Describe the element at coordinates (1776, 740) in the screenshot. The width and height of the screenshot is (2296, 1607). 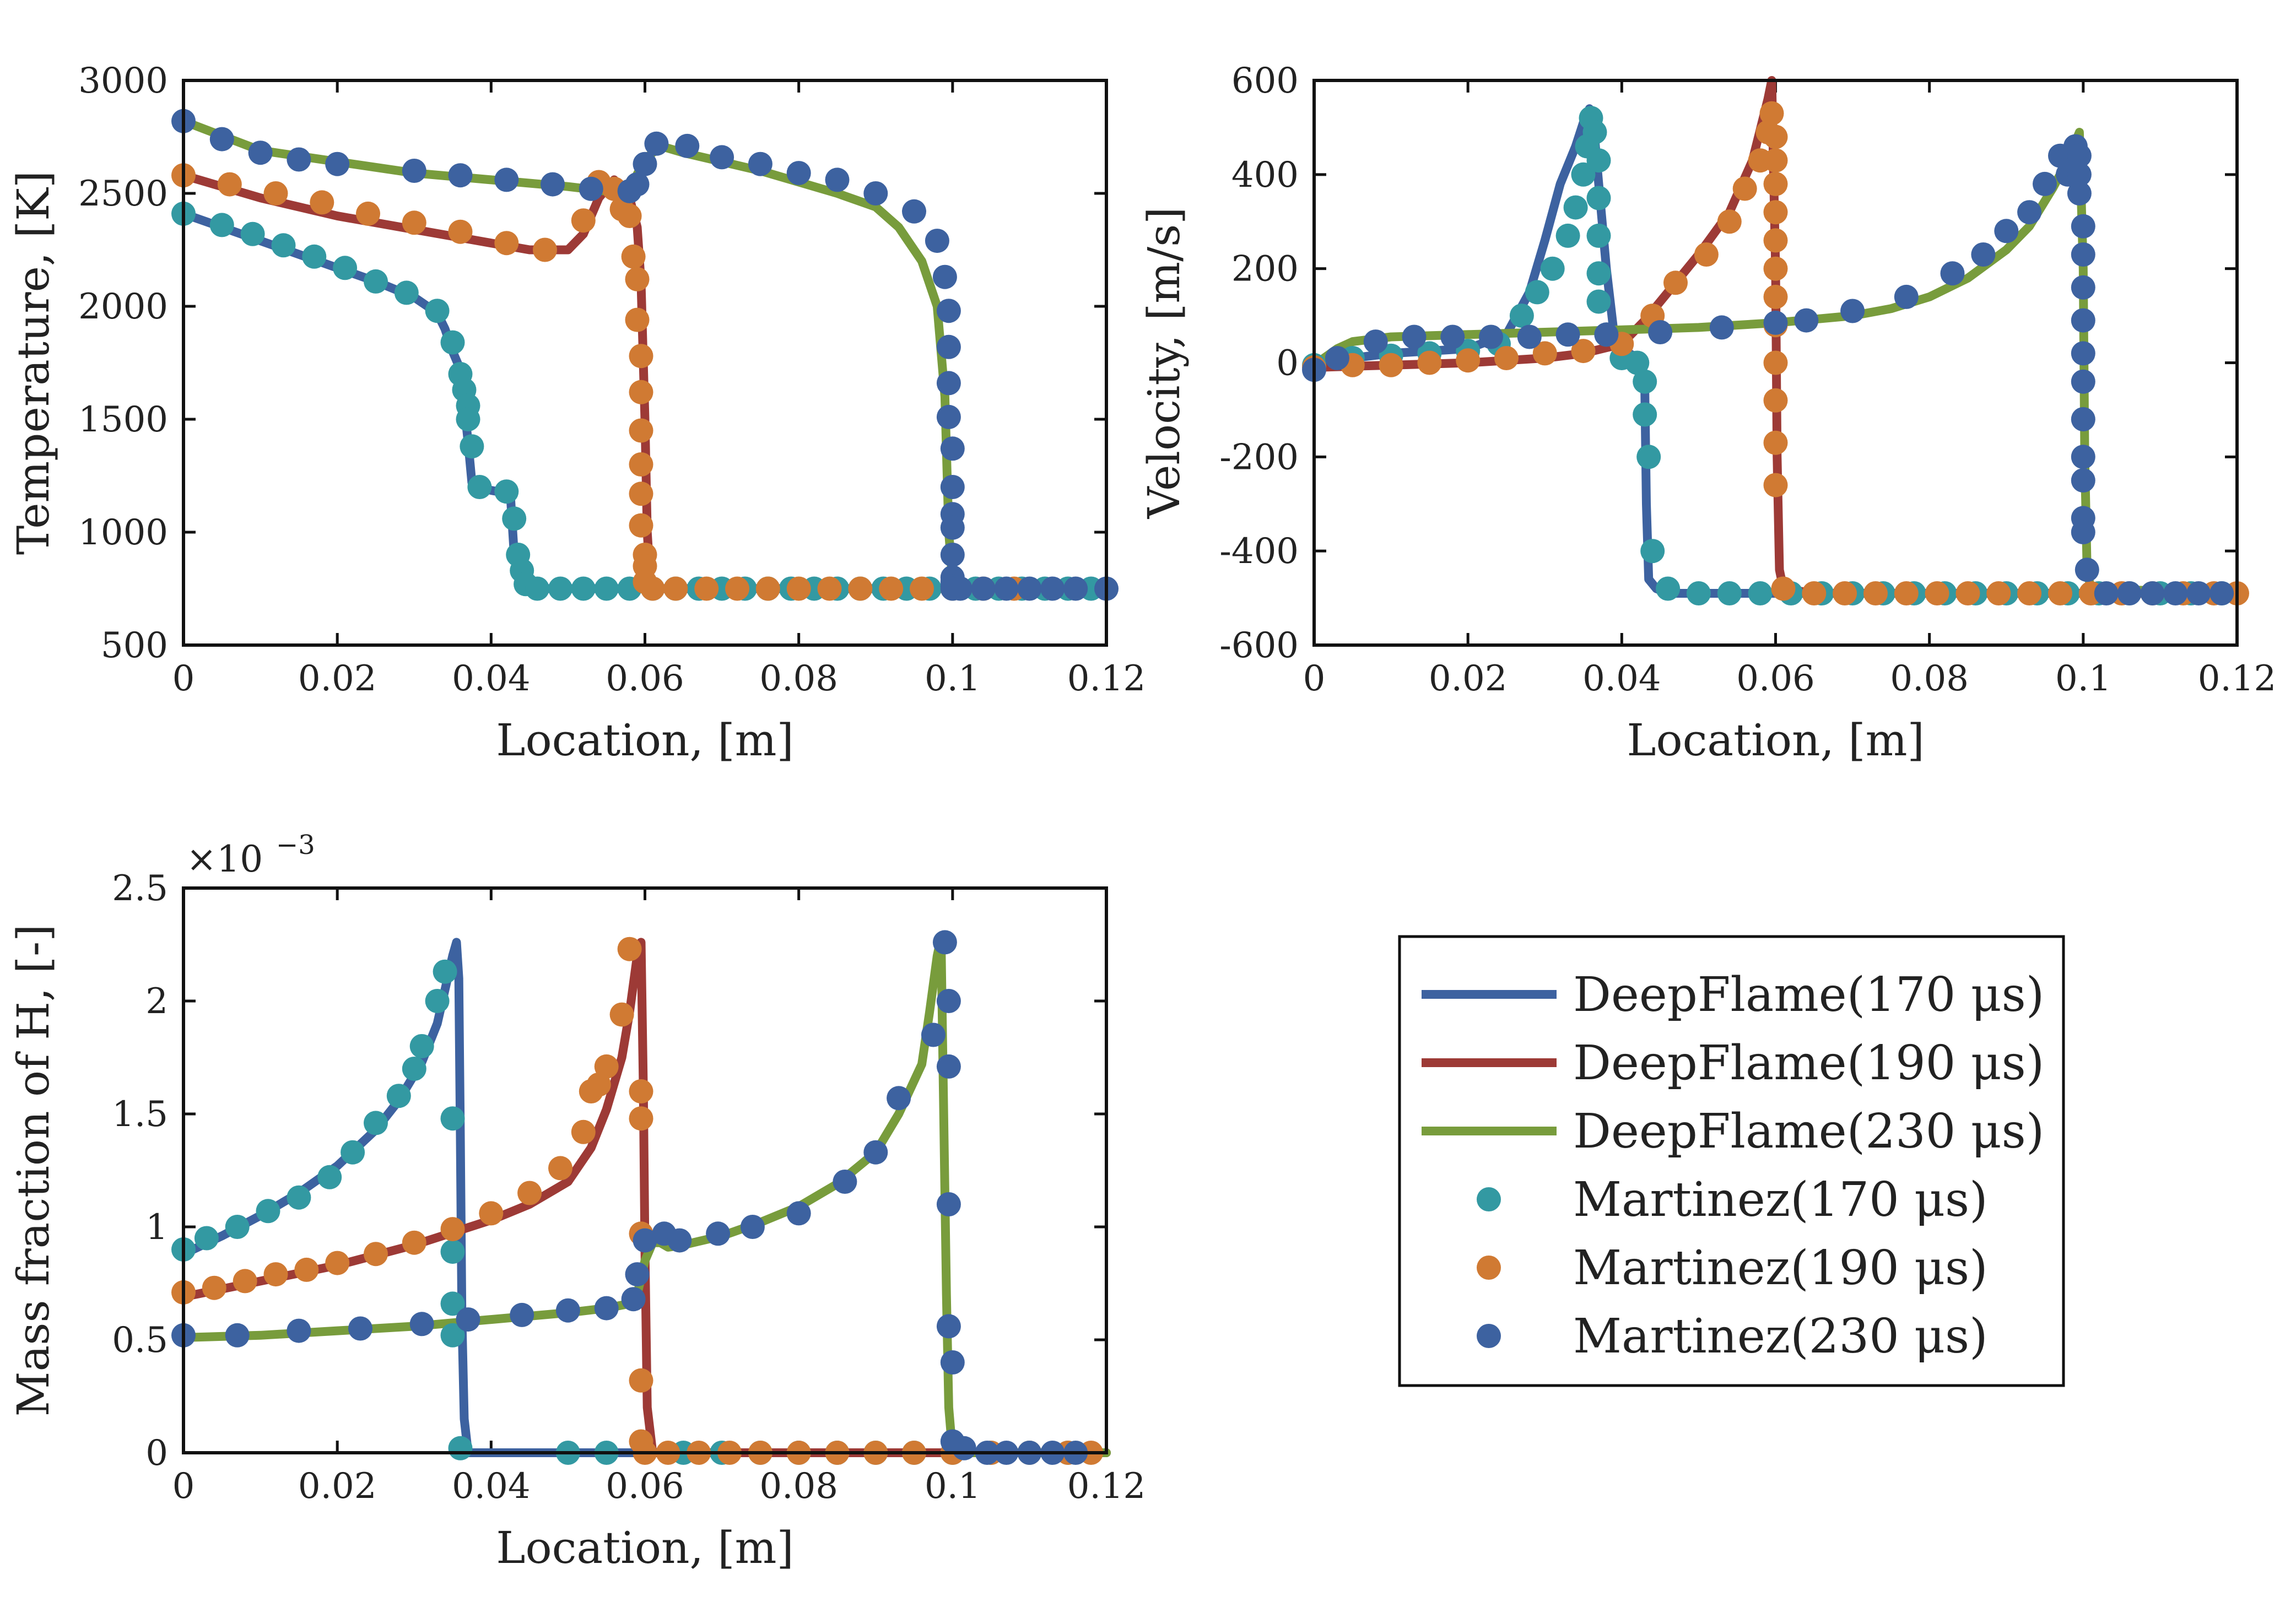
I see `x-axis-label: Location, [m]` at that location.